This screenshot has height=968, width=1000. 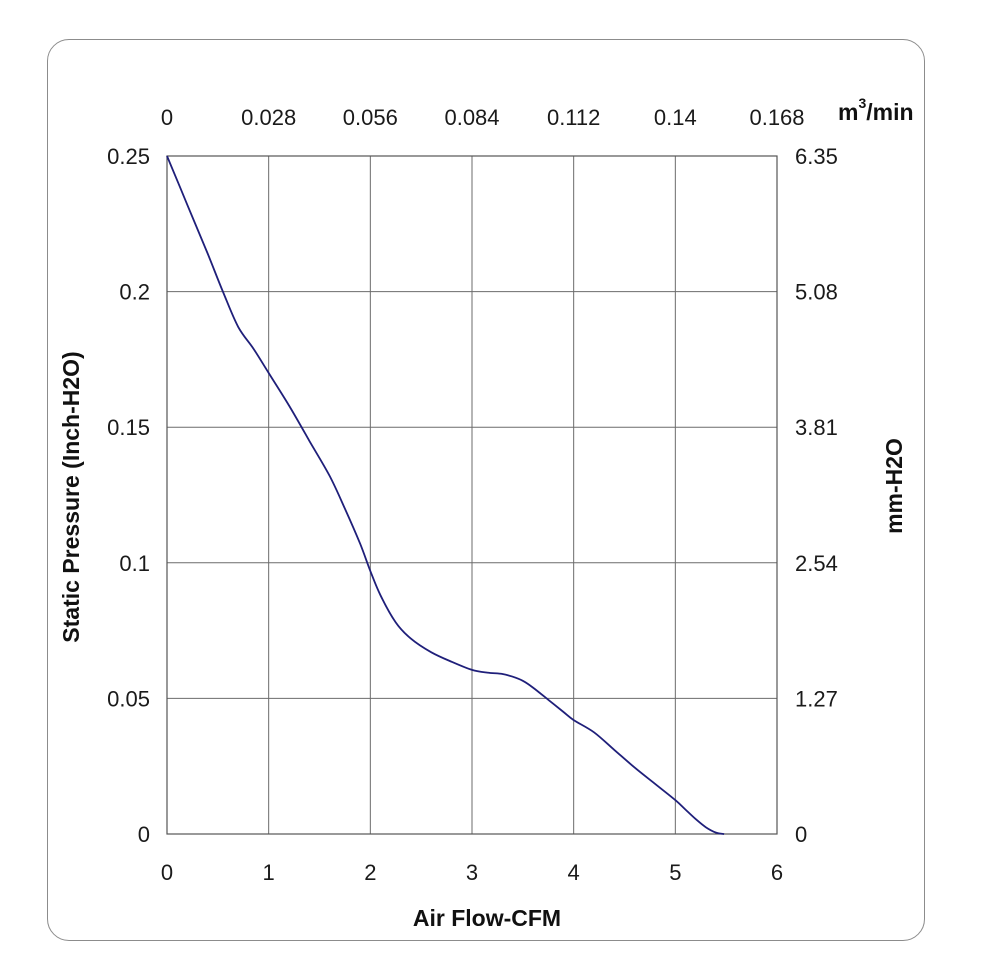 What do you see at coordinates (268, 117) in the screenshot?
I see `x2-tick-label: 0.028` at bounding box center [268, 117].